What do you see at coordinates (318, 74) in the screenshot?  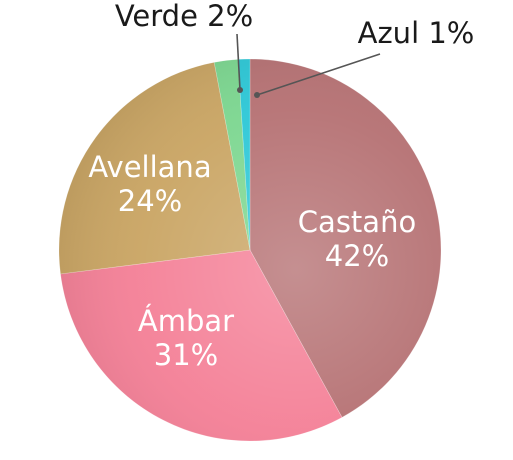 I see `leader-line-azul` at bounding box center [318, 74].